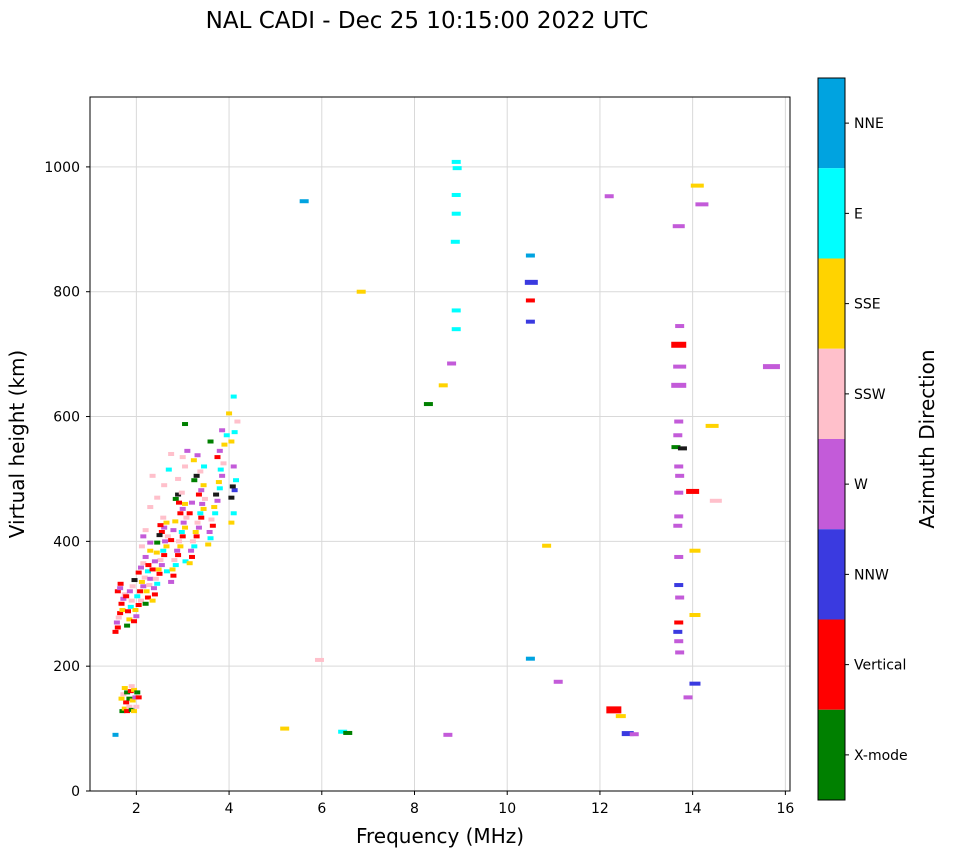 The width and height of the screenshot is (958, 857). I want to click on x-axis-label: Frequency (MHz), so click(440, 836).